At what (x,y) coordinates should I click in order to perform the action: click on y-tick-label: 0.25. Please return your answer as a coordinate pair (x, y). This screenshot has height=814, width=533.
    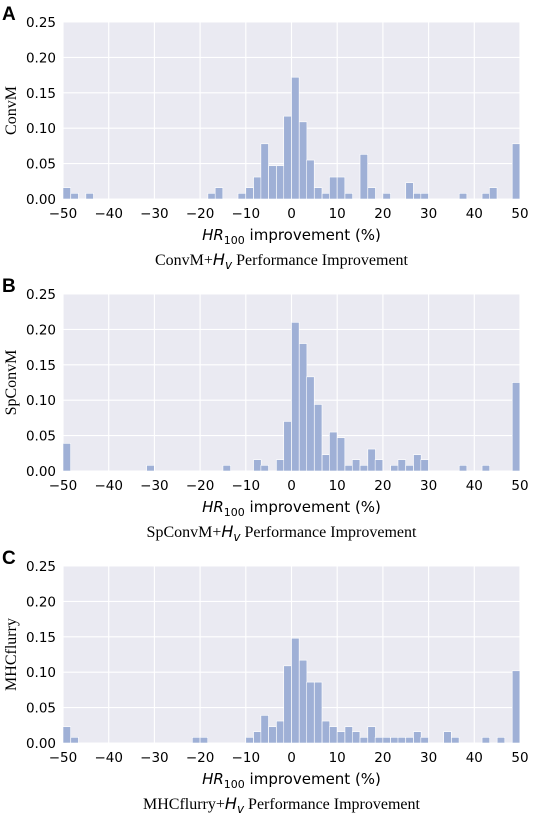
    Looking at the image, I should click on (41, 23).